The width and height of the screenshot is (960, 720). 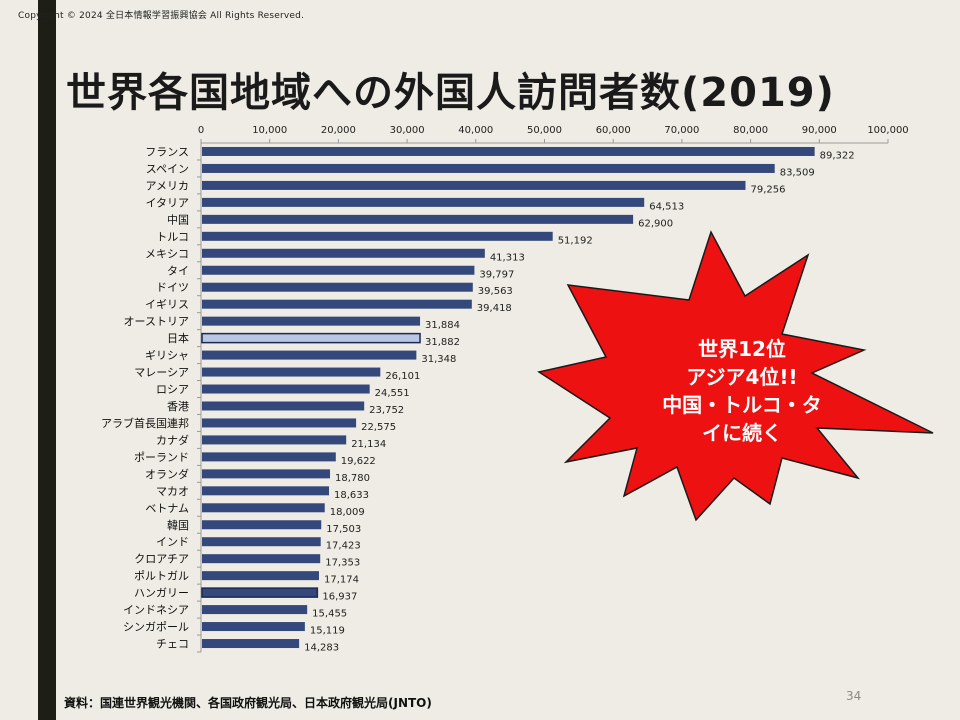 I want to click on category-label: クロアチア, so click(x=161, y=559).